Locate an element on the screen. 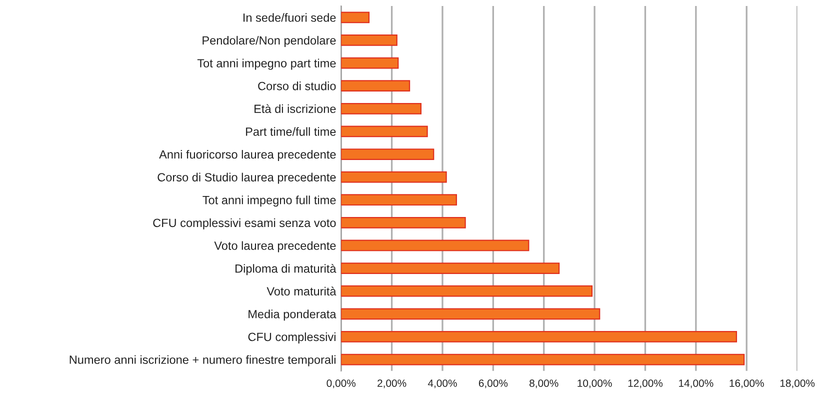 The width and height of the screenshot is (834, 401). y-tick-label: Voto laurea precedente is located at coordinates (275, 246).